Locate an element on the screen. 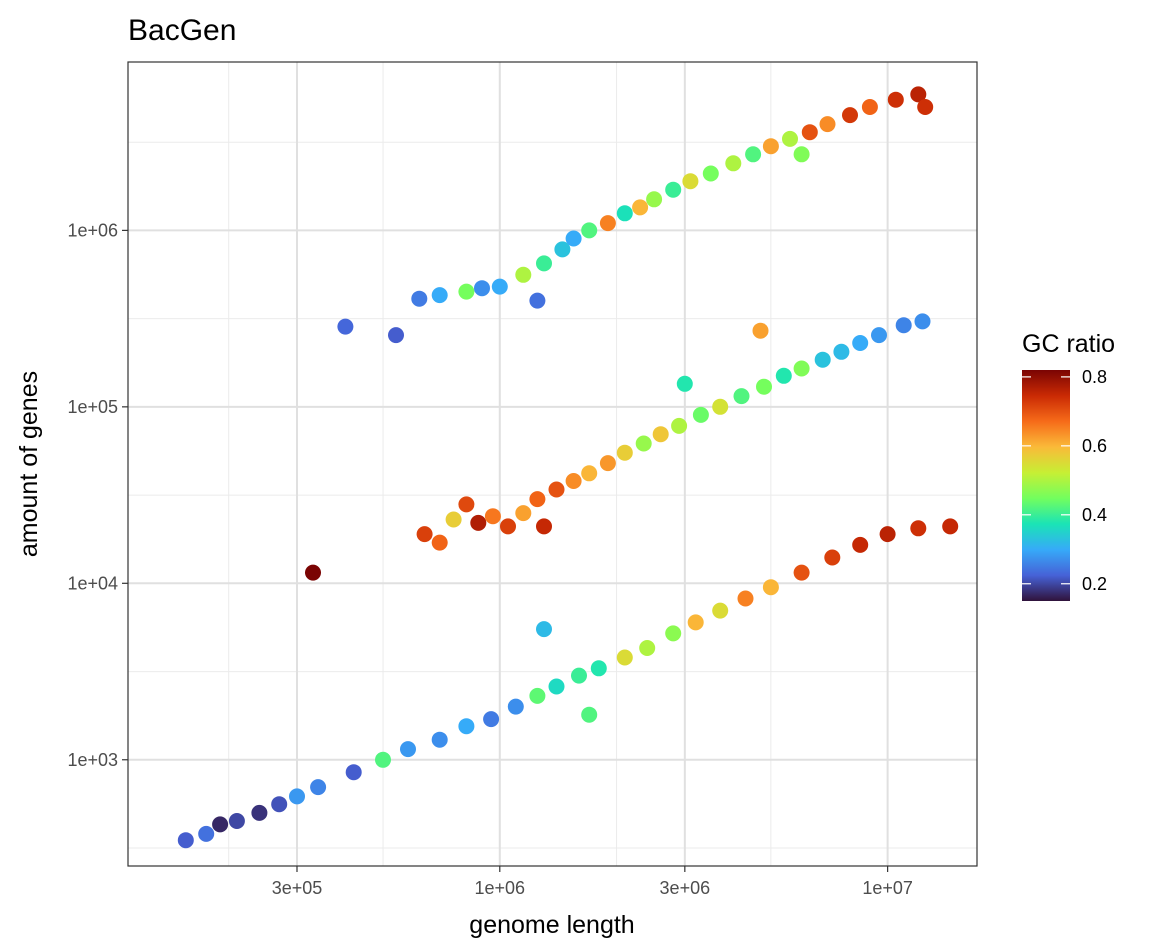  legend-tick-label: 0.2 is located at coordinates (1094, 584).